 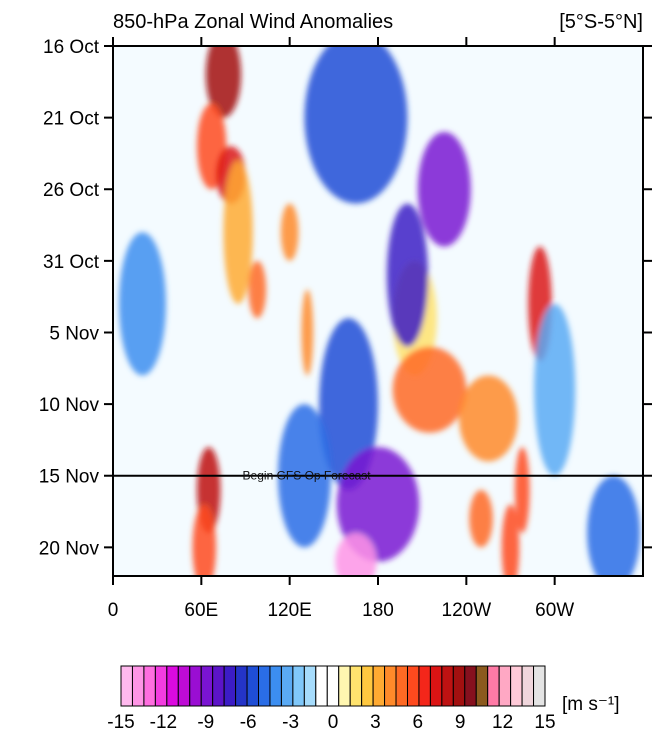 I want to click on colorbar-tick-label: -3, so click(x=290, y=722).